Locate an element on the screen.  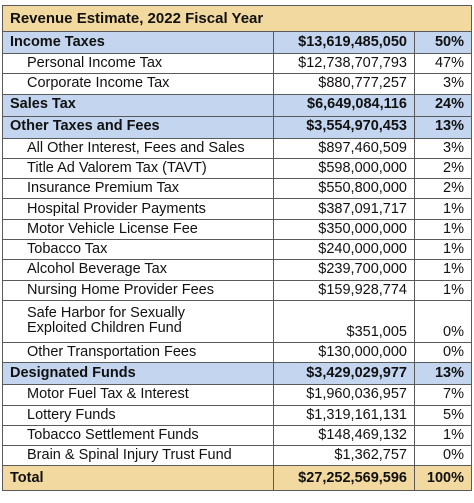
section-amount: $13,619,485,050 is located at coordinates (344, 42).